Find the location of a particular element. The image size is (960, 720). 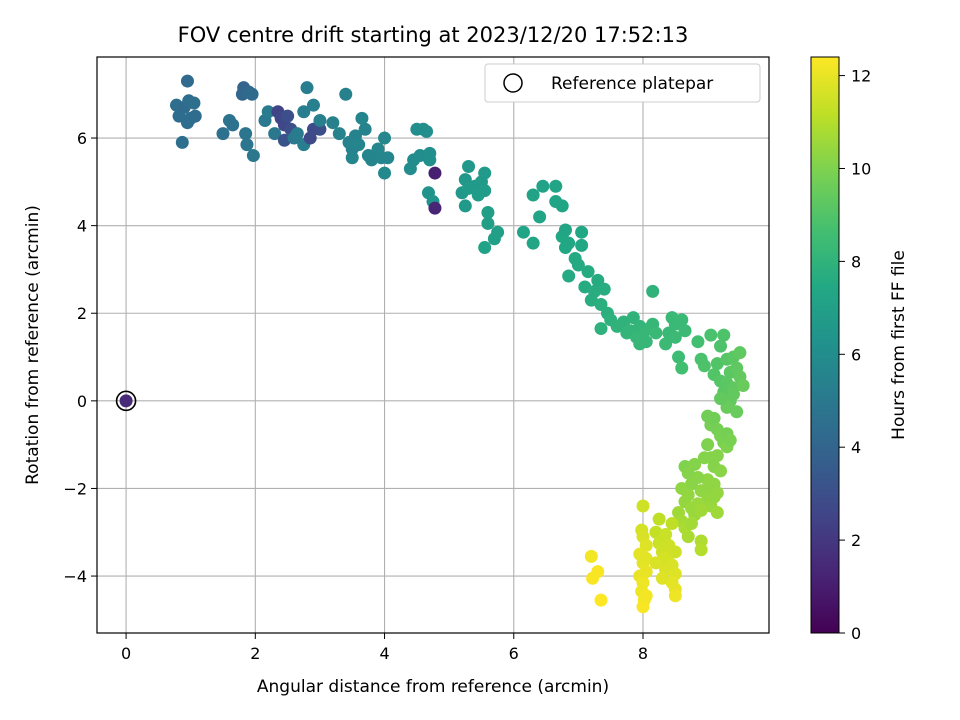

legend-box is located at coordinates (622, 83).